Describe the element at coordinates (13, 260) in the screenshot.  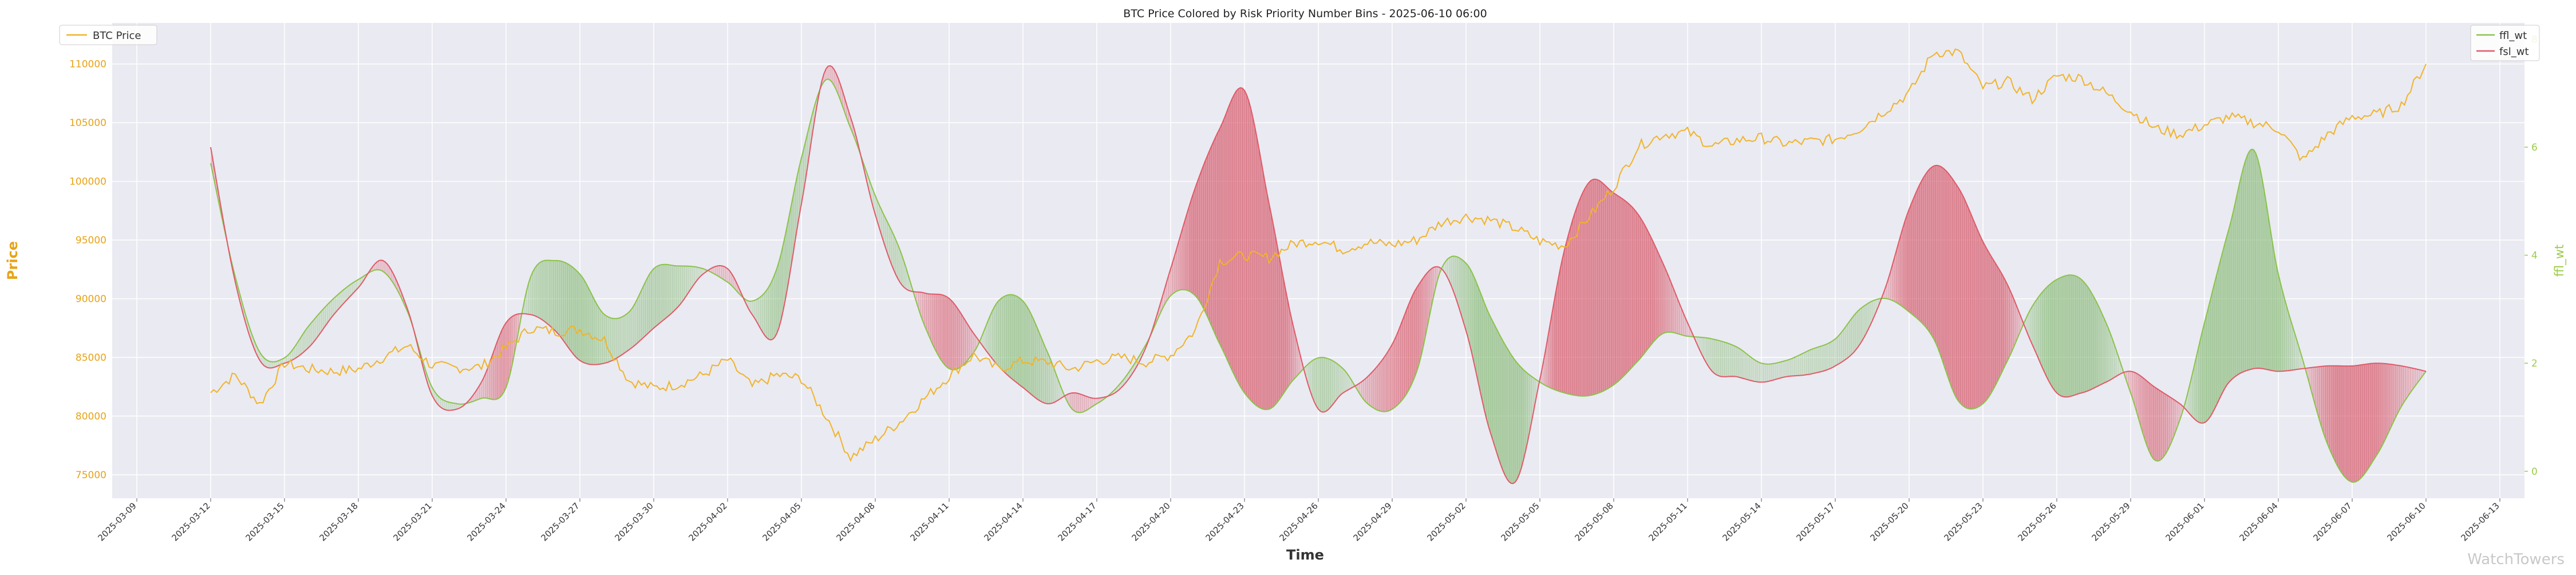
I see `y-axis-left-label: Price` at that location.